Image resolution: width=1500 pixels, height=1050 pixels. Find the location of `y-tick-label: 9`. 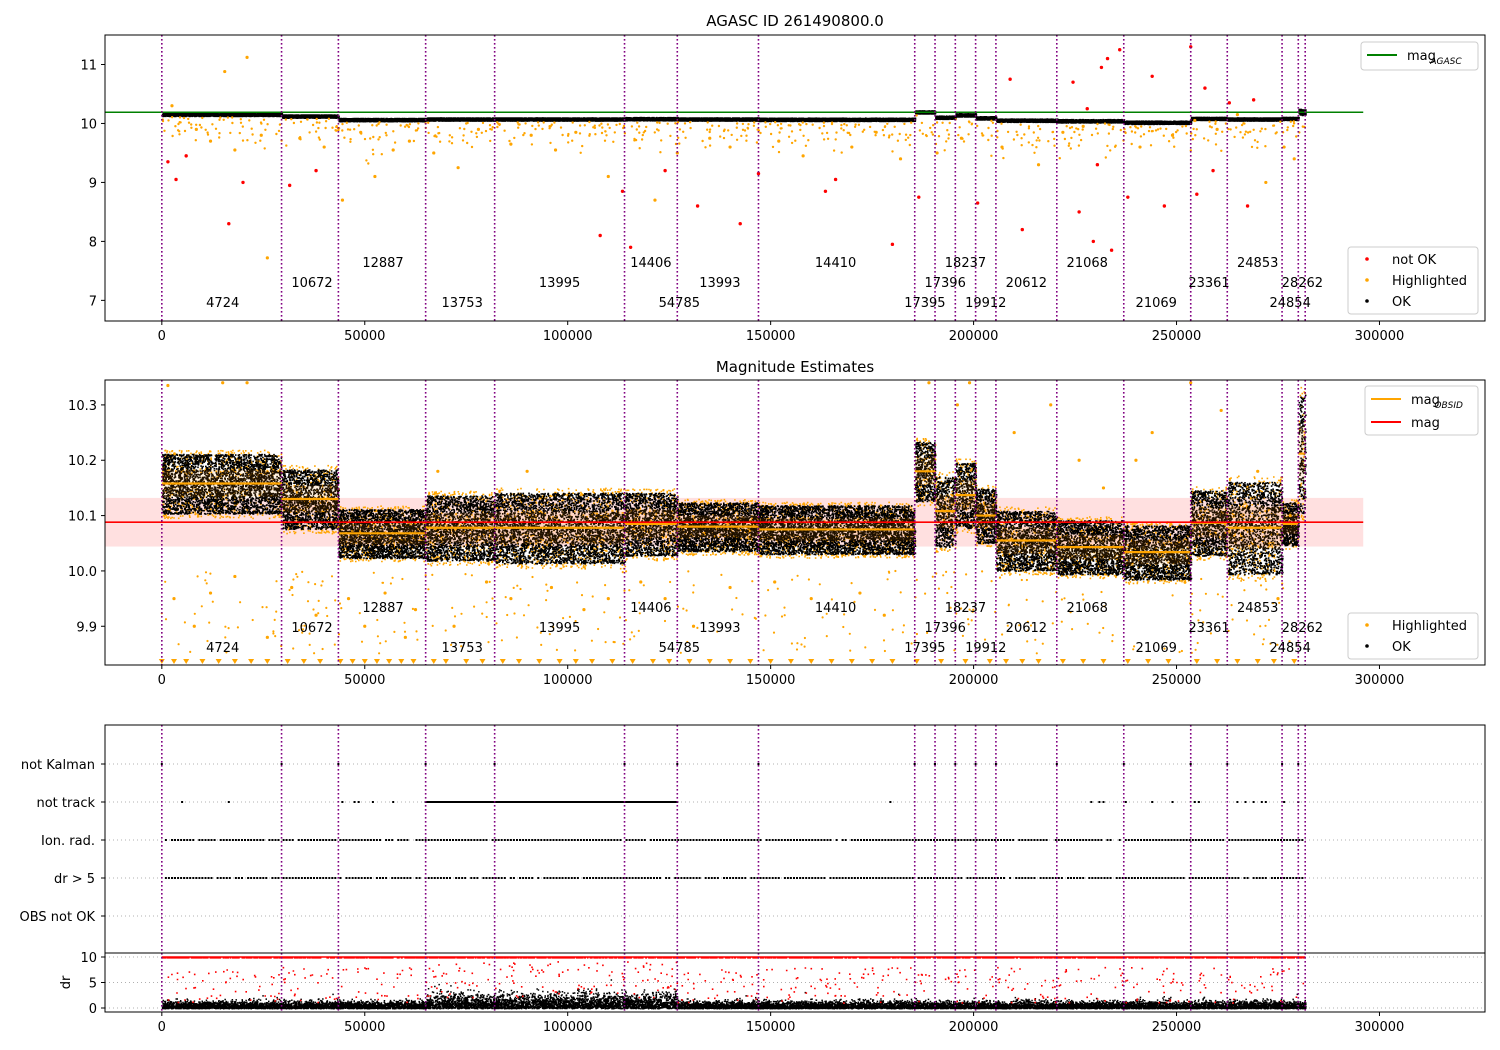

y-tick-label: 9 is located at coordinates (93, 183).